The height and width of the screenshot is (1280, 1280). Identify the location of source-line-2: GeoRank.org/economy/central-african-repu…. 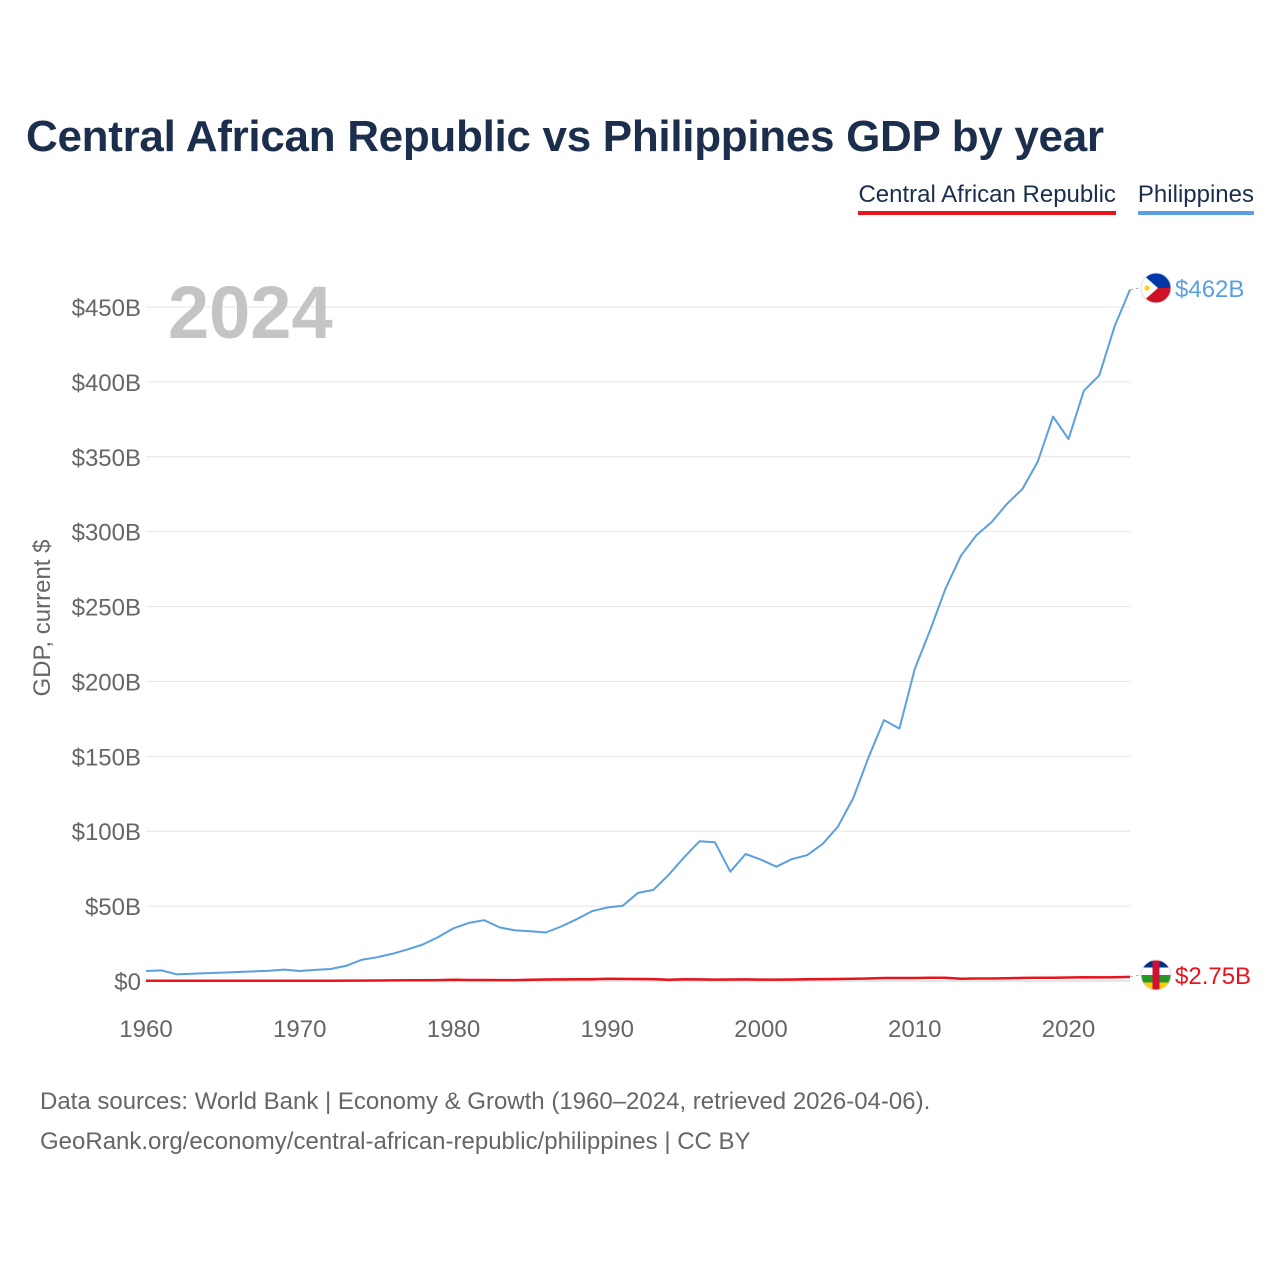
(395, 1141).